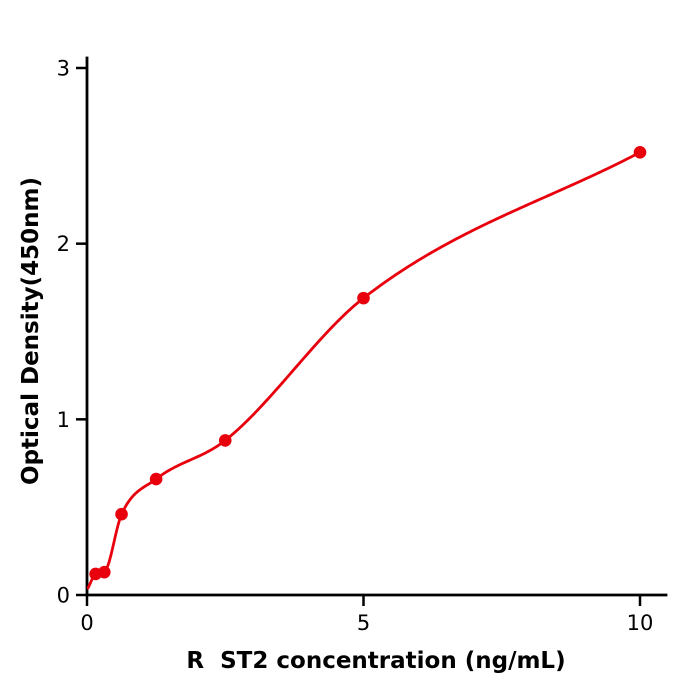 The image size is (700, 700). I want to click on y-tick-label: 0, so click(63, 596).